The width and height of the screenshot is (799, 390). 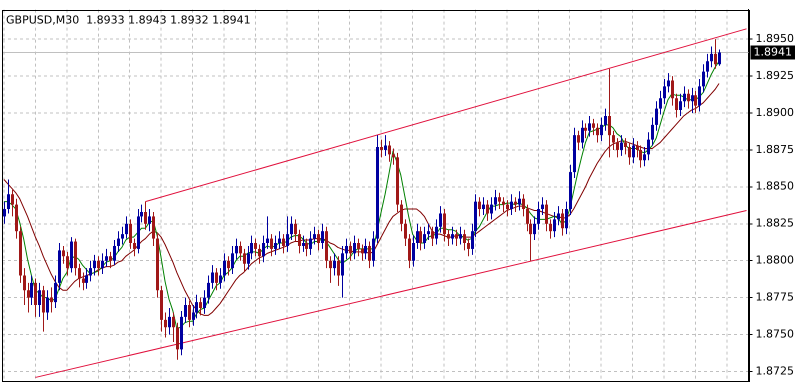 I want to click on y-tick-label: 1.8875, so click(x=775, y=149).